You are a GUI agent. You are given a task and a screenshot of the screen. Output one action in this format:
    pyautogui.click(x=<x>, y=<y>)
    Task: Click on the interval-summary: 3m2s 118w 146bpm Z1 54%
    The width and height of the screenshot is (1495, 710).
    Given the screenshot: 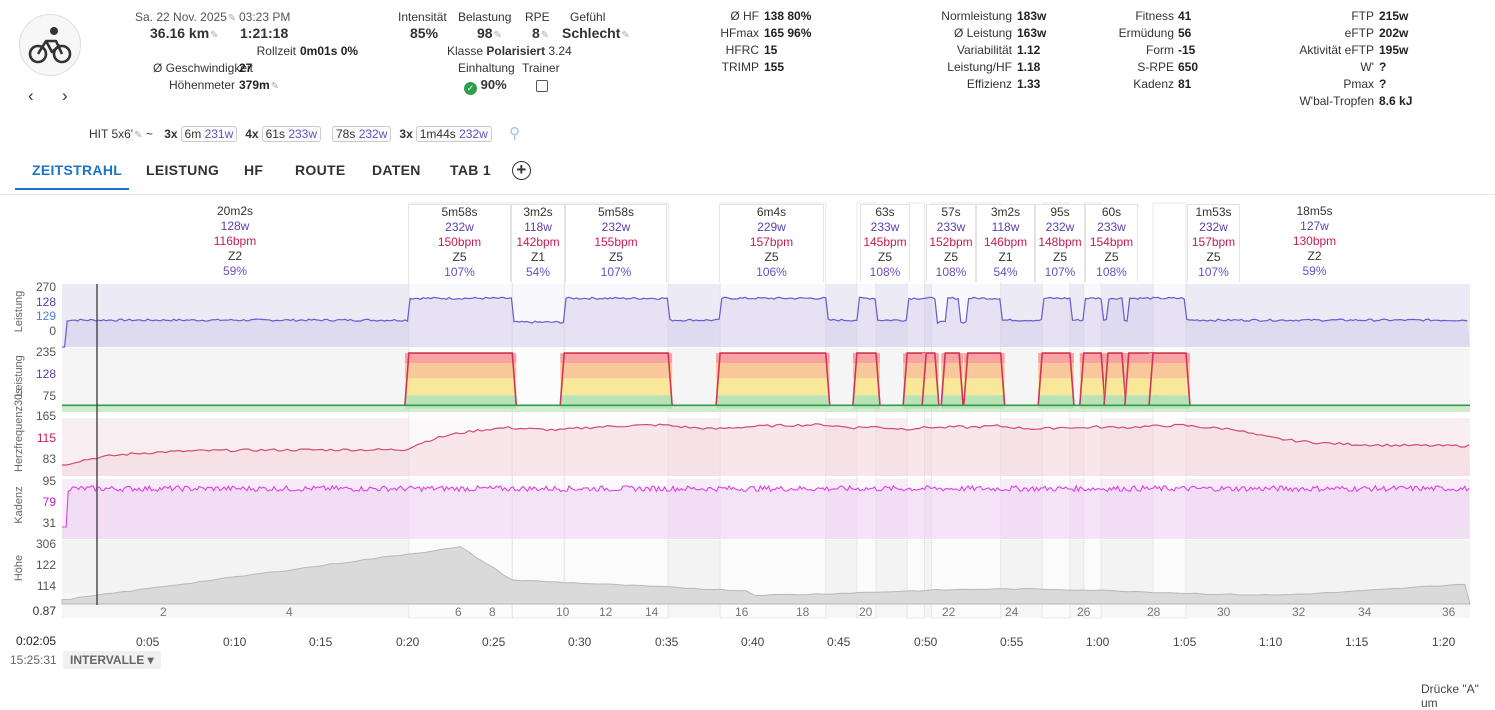 What is the action you would take?
    pyautogui.click(x=1005, y=243)
    